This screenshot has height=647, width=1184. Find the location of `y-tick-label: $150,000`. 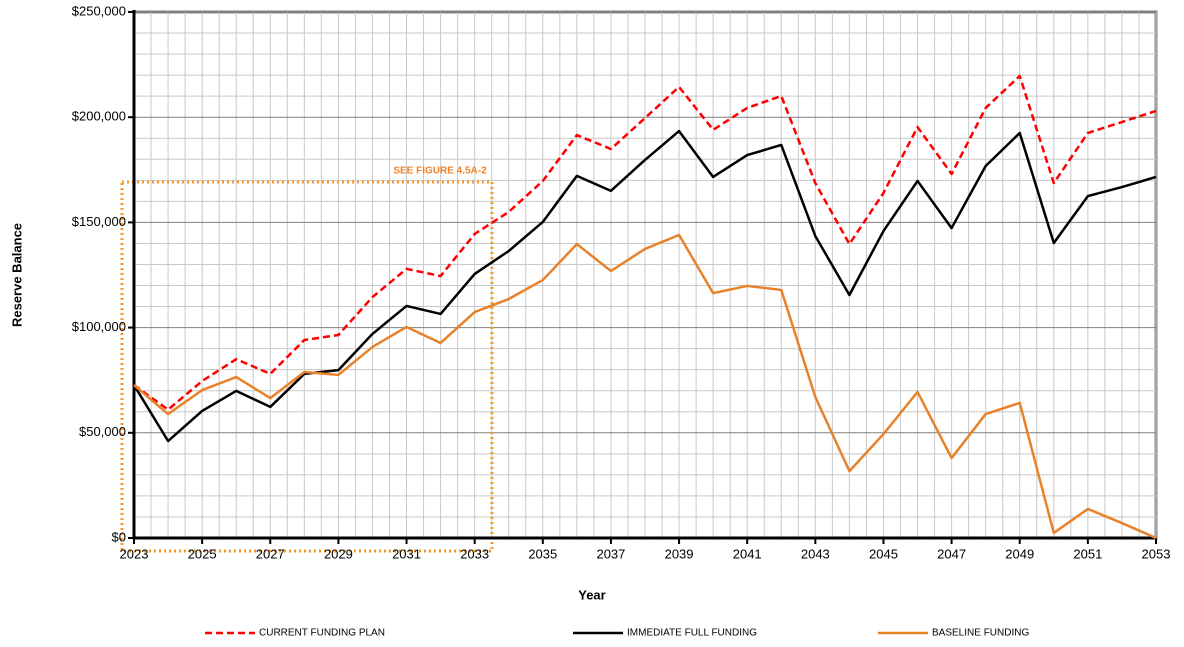

y-tick-label: $150,000 is located at coordinates (99, 221).